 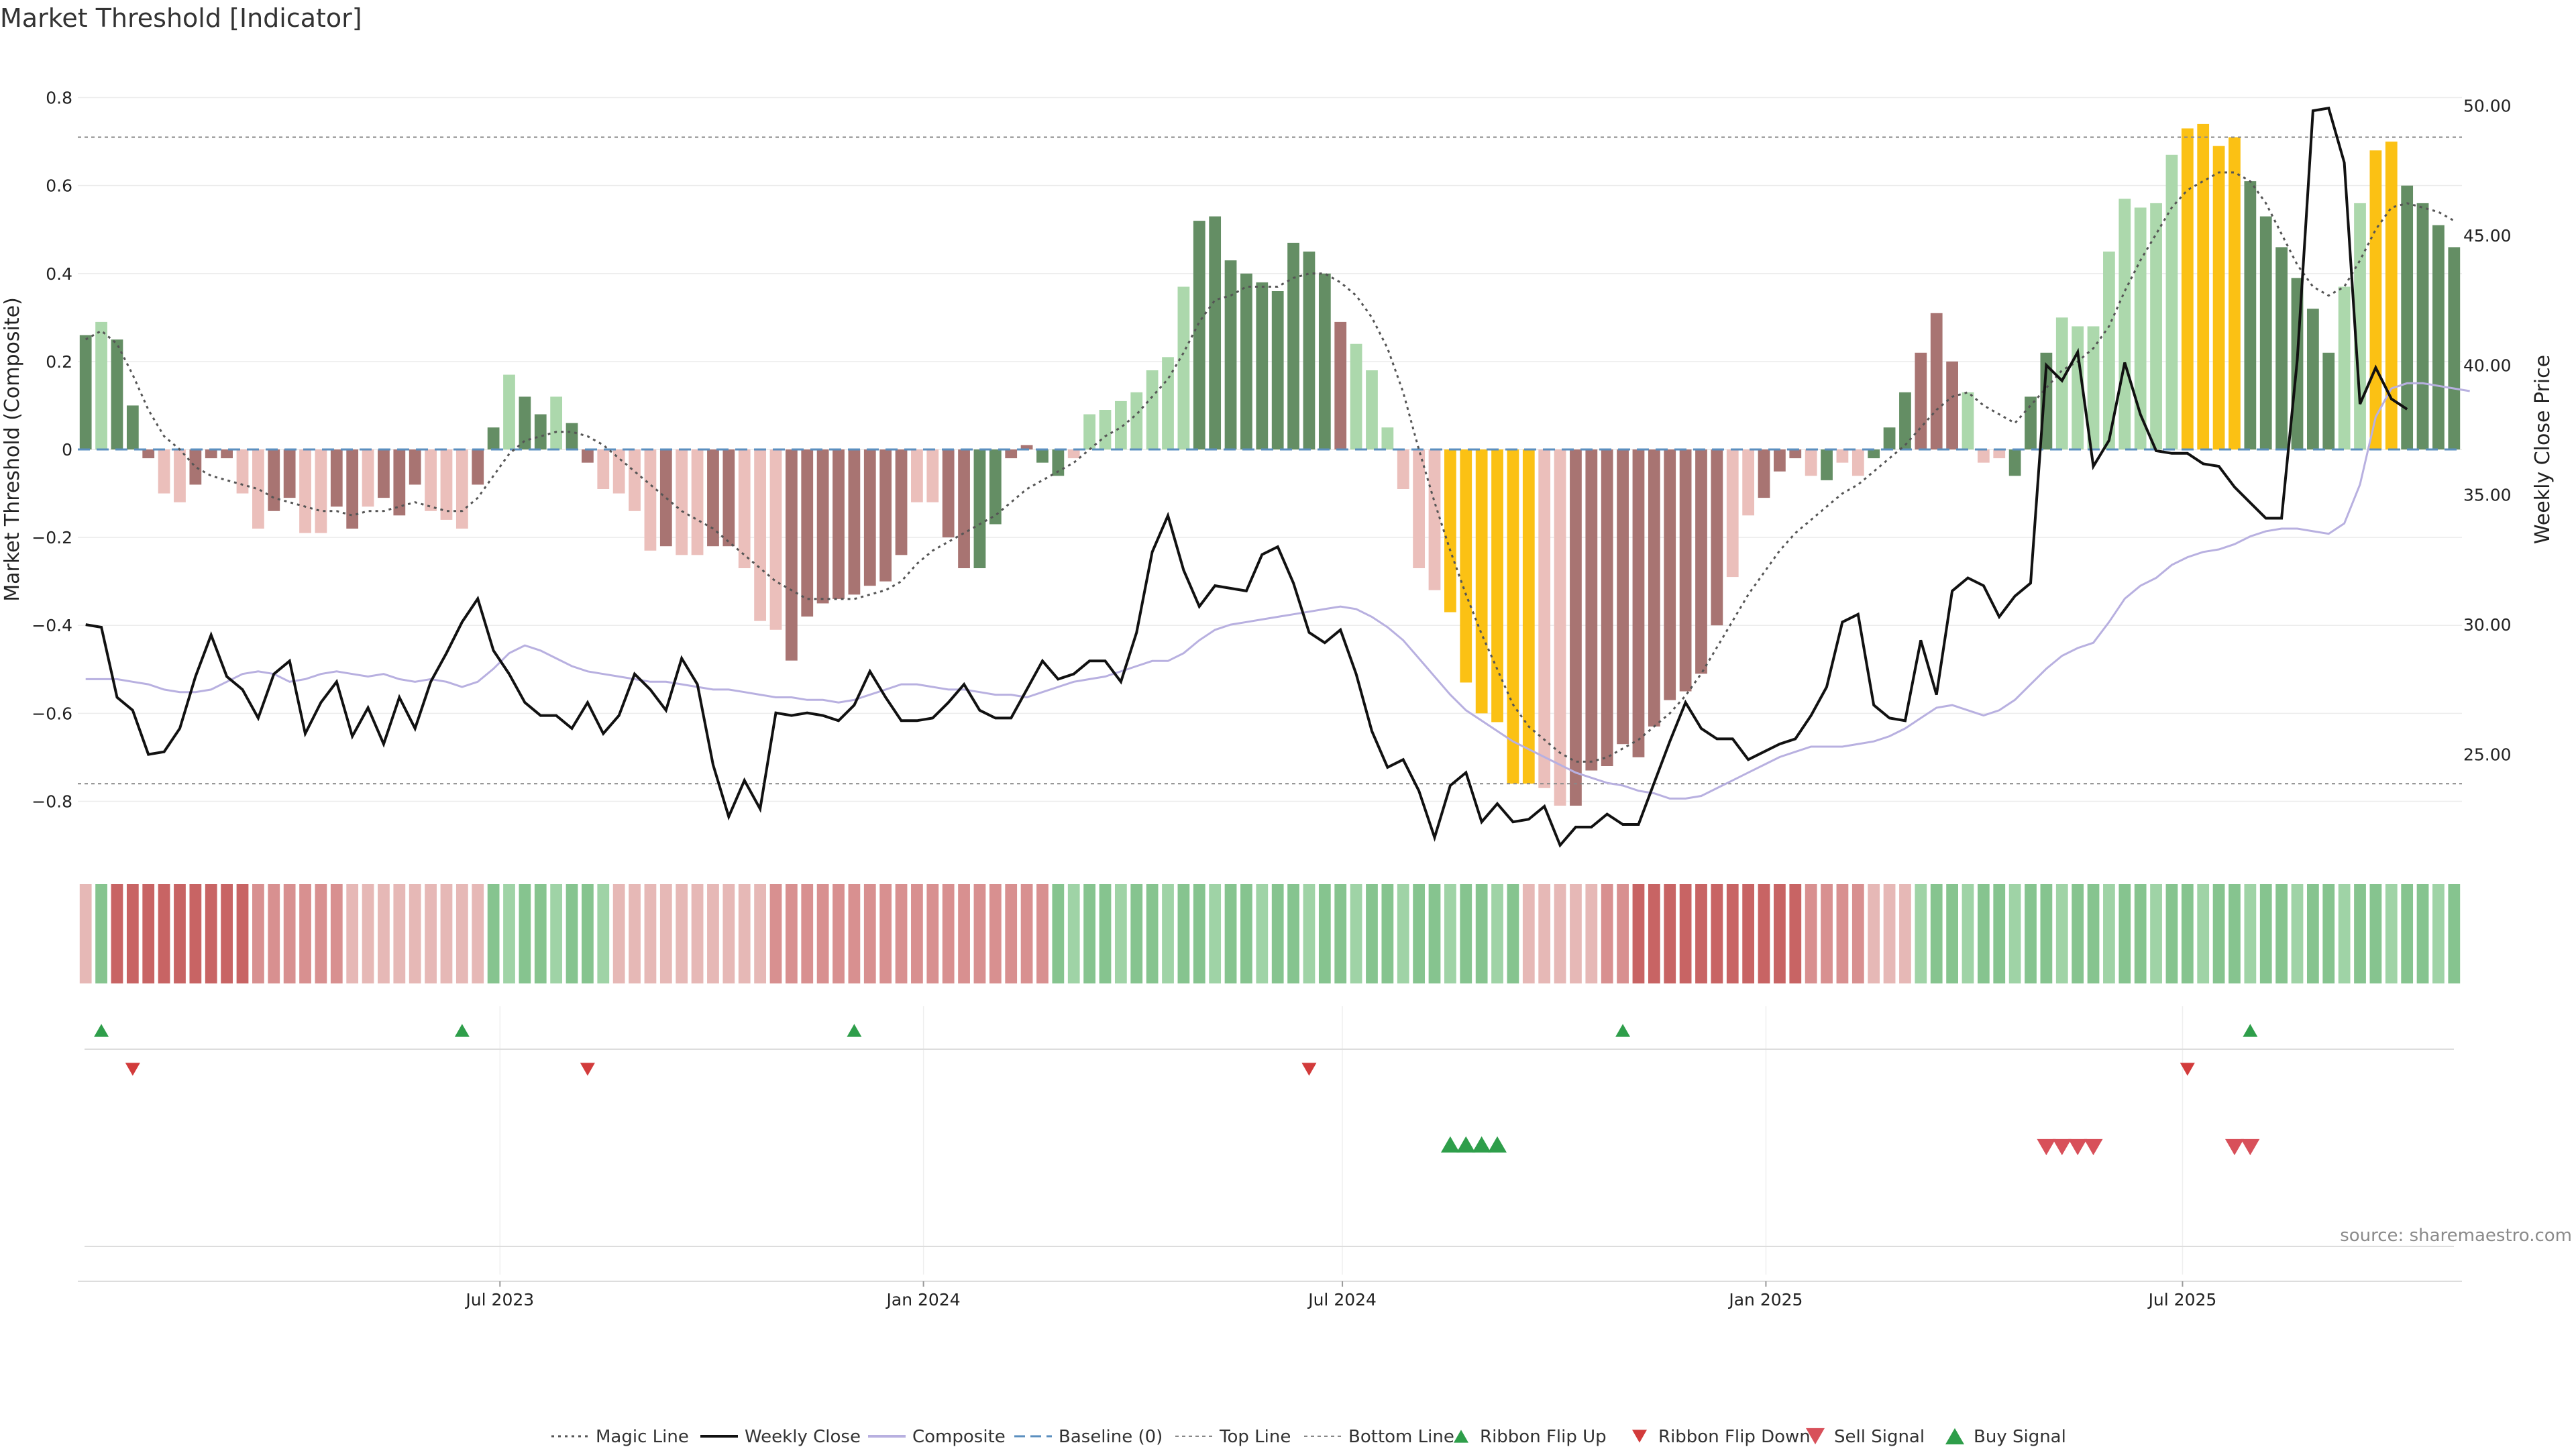 What do you see at coordinates (642, 1437) in the screenshot?
I see `legend-label: Magic Line` at bounding box center [642, 1437].